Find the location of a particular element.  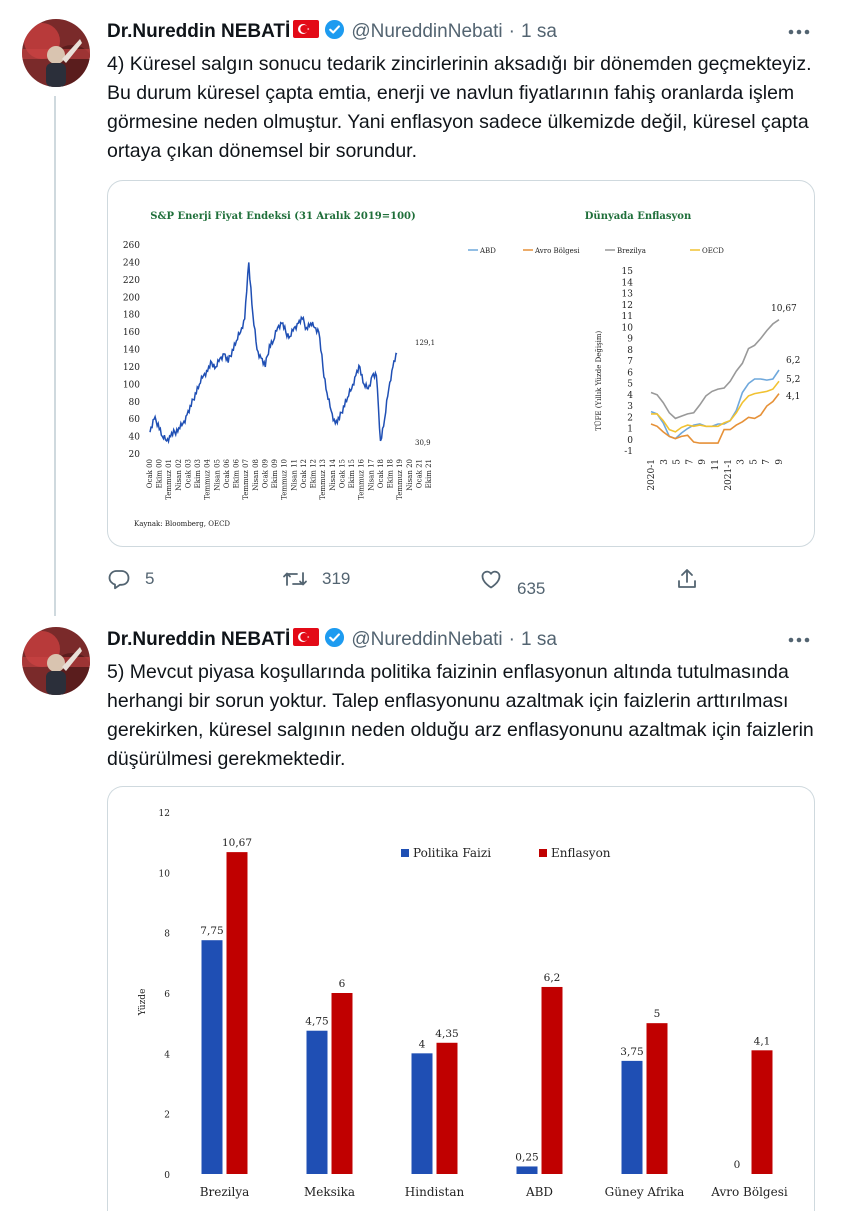

y-tick-label: 120 is located at coordinates (131, 368).